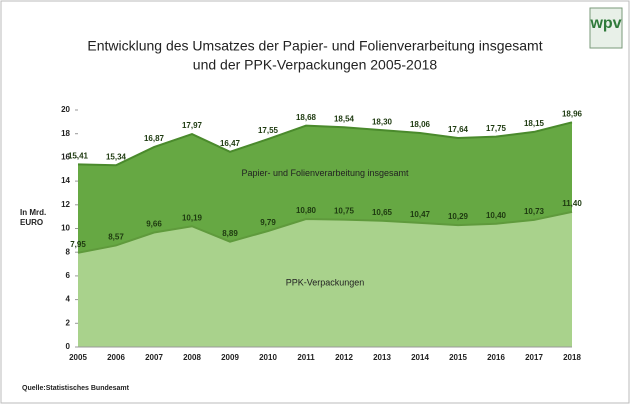 The height and width of the screenshot is (404, 630). Describe the element at coordinates (534, 123) in the screenshot. I see `value-label: 18,15` at that location.